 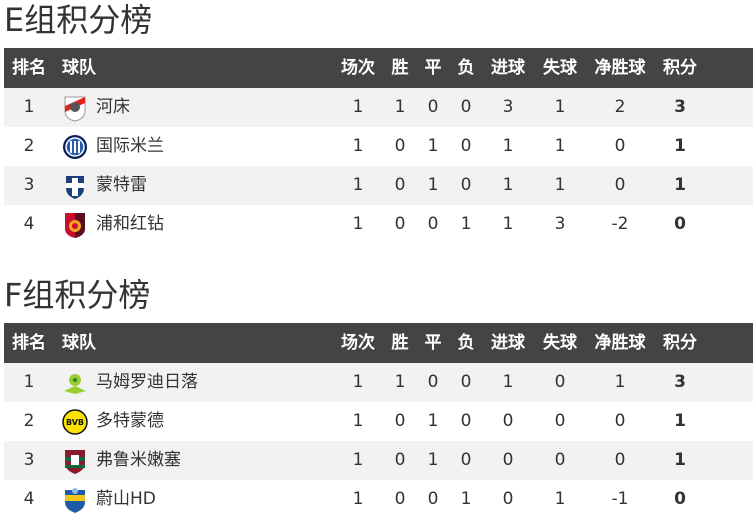 What do you see at coordinates (620, 224) in the screenshot?
I see `stat-cell: -2` at bounding box center [620, 224].